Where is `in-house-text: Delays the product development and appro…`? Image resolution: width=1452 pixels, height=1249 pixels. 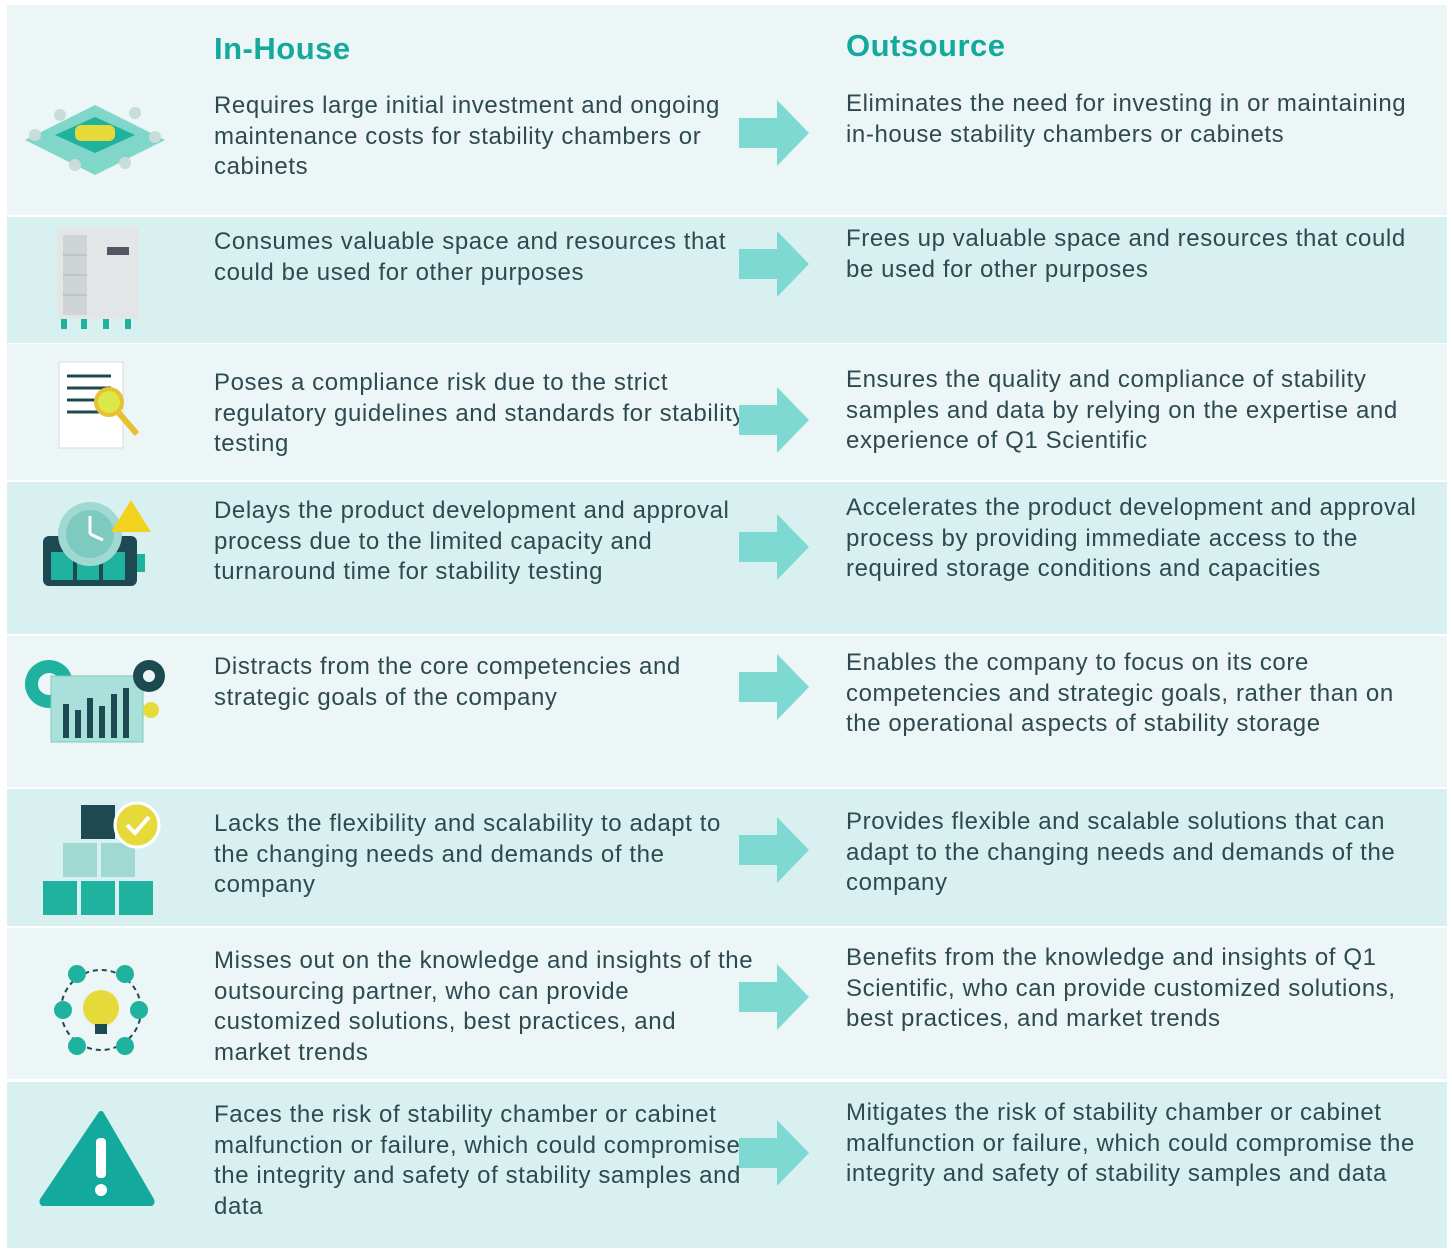 in-house-text: Delays the product development and appro… is located at coordinates (472, 541).